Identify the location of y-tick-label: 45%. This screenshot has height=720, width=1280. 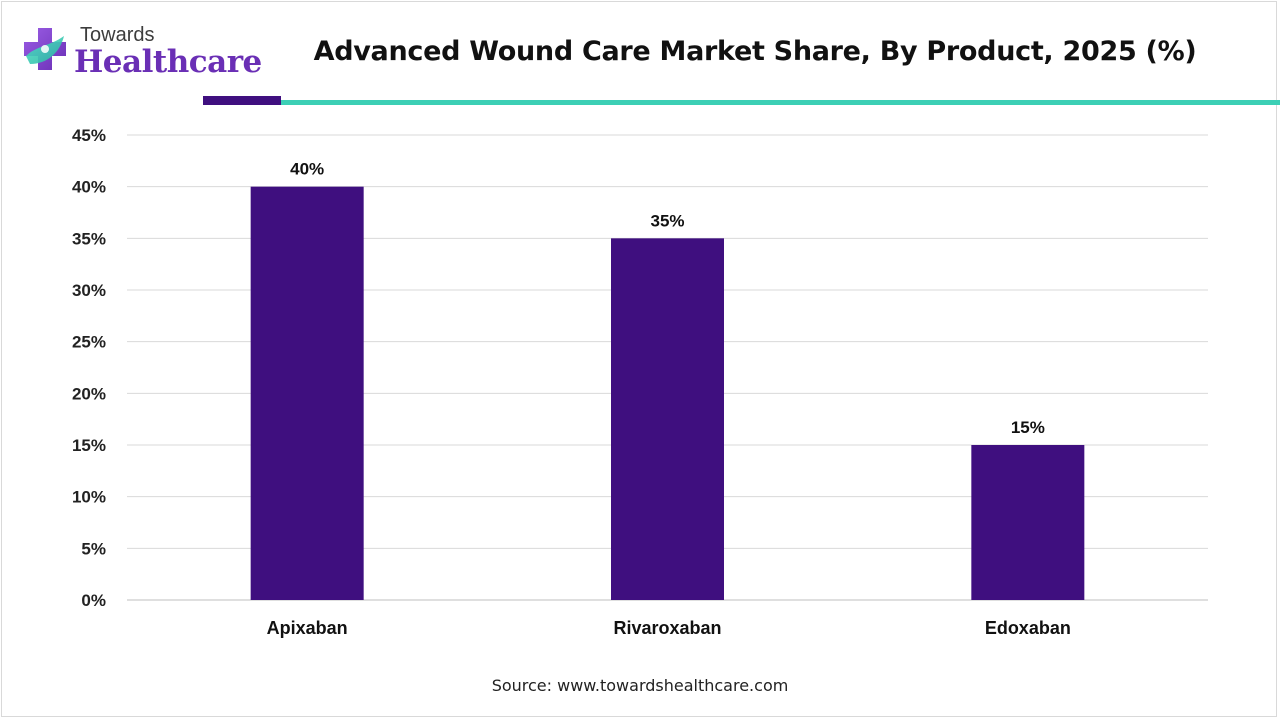
(89, 135).